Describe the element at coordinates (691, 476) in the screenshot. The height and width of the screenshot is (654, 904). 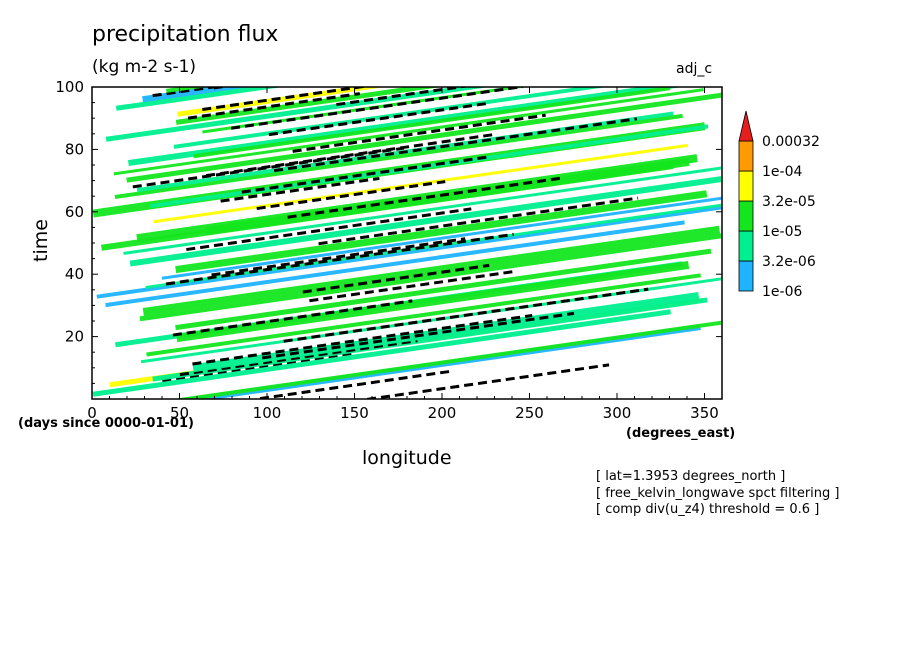
I see `note-latitude: [ lat=1.3953 degrees_north ]` at that location.